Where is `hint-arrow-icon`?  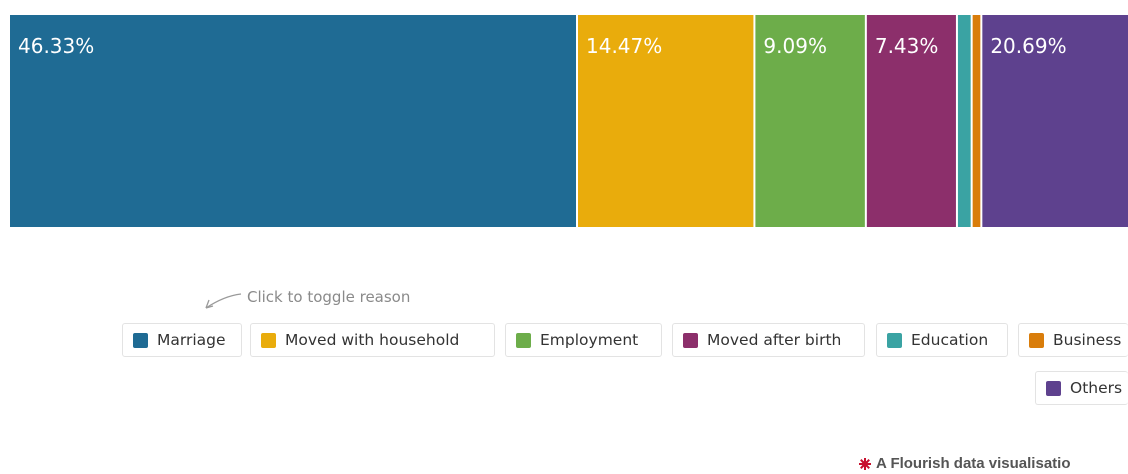
hint-arrow-icon is located at coordinates (223, 301).